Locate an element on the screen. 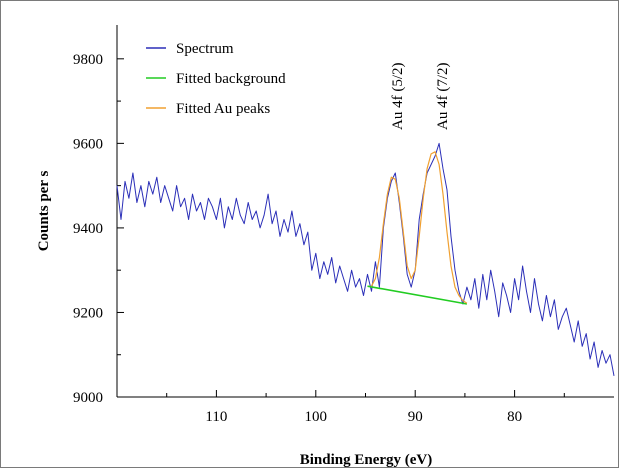 This screenshot has width=619, height=468. legend-label-spectrum: Spectrum is located at coordinates (205, 49).